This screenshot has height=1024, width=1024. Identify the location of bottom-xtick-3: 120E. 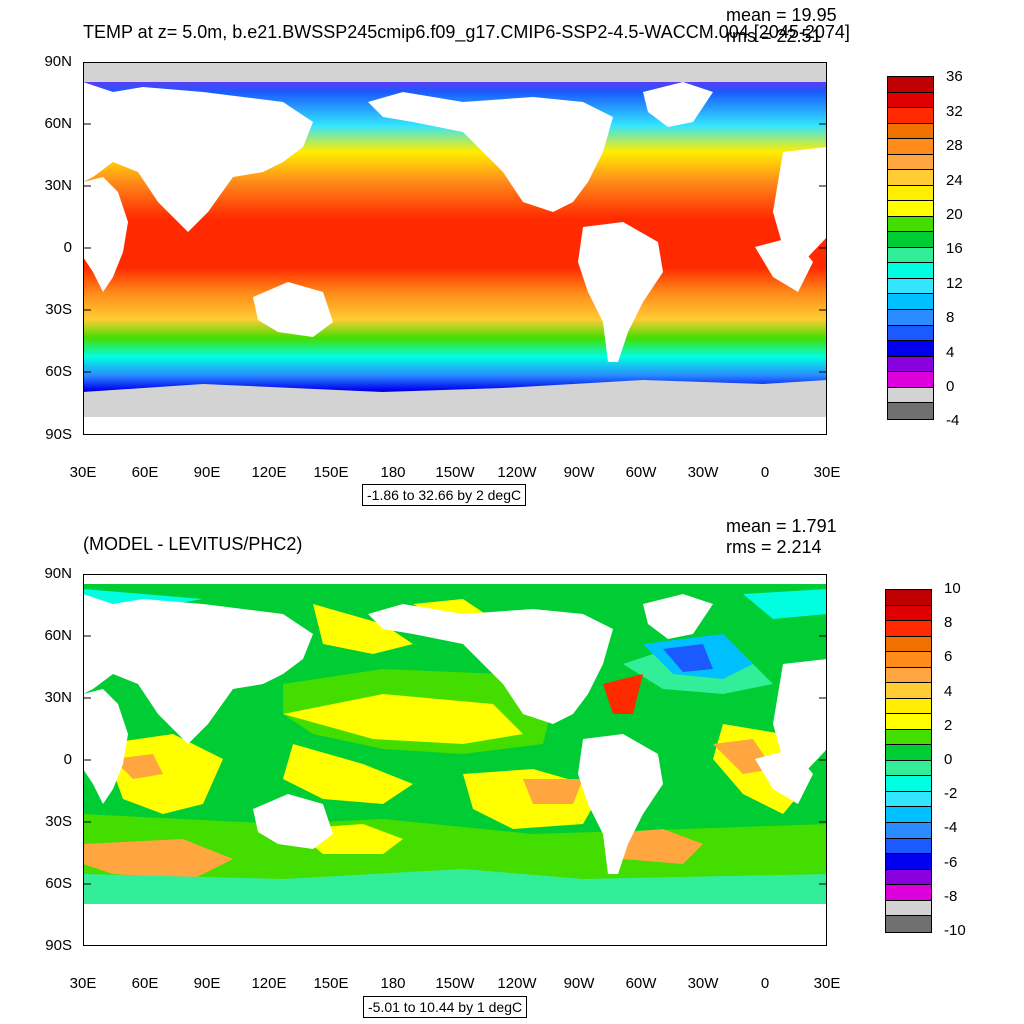
(269, 983).